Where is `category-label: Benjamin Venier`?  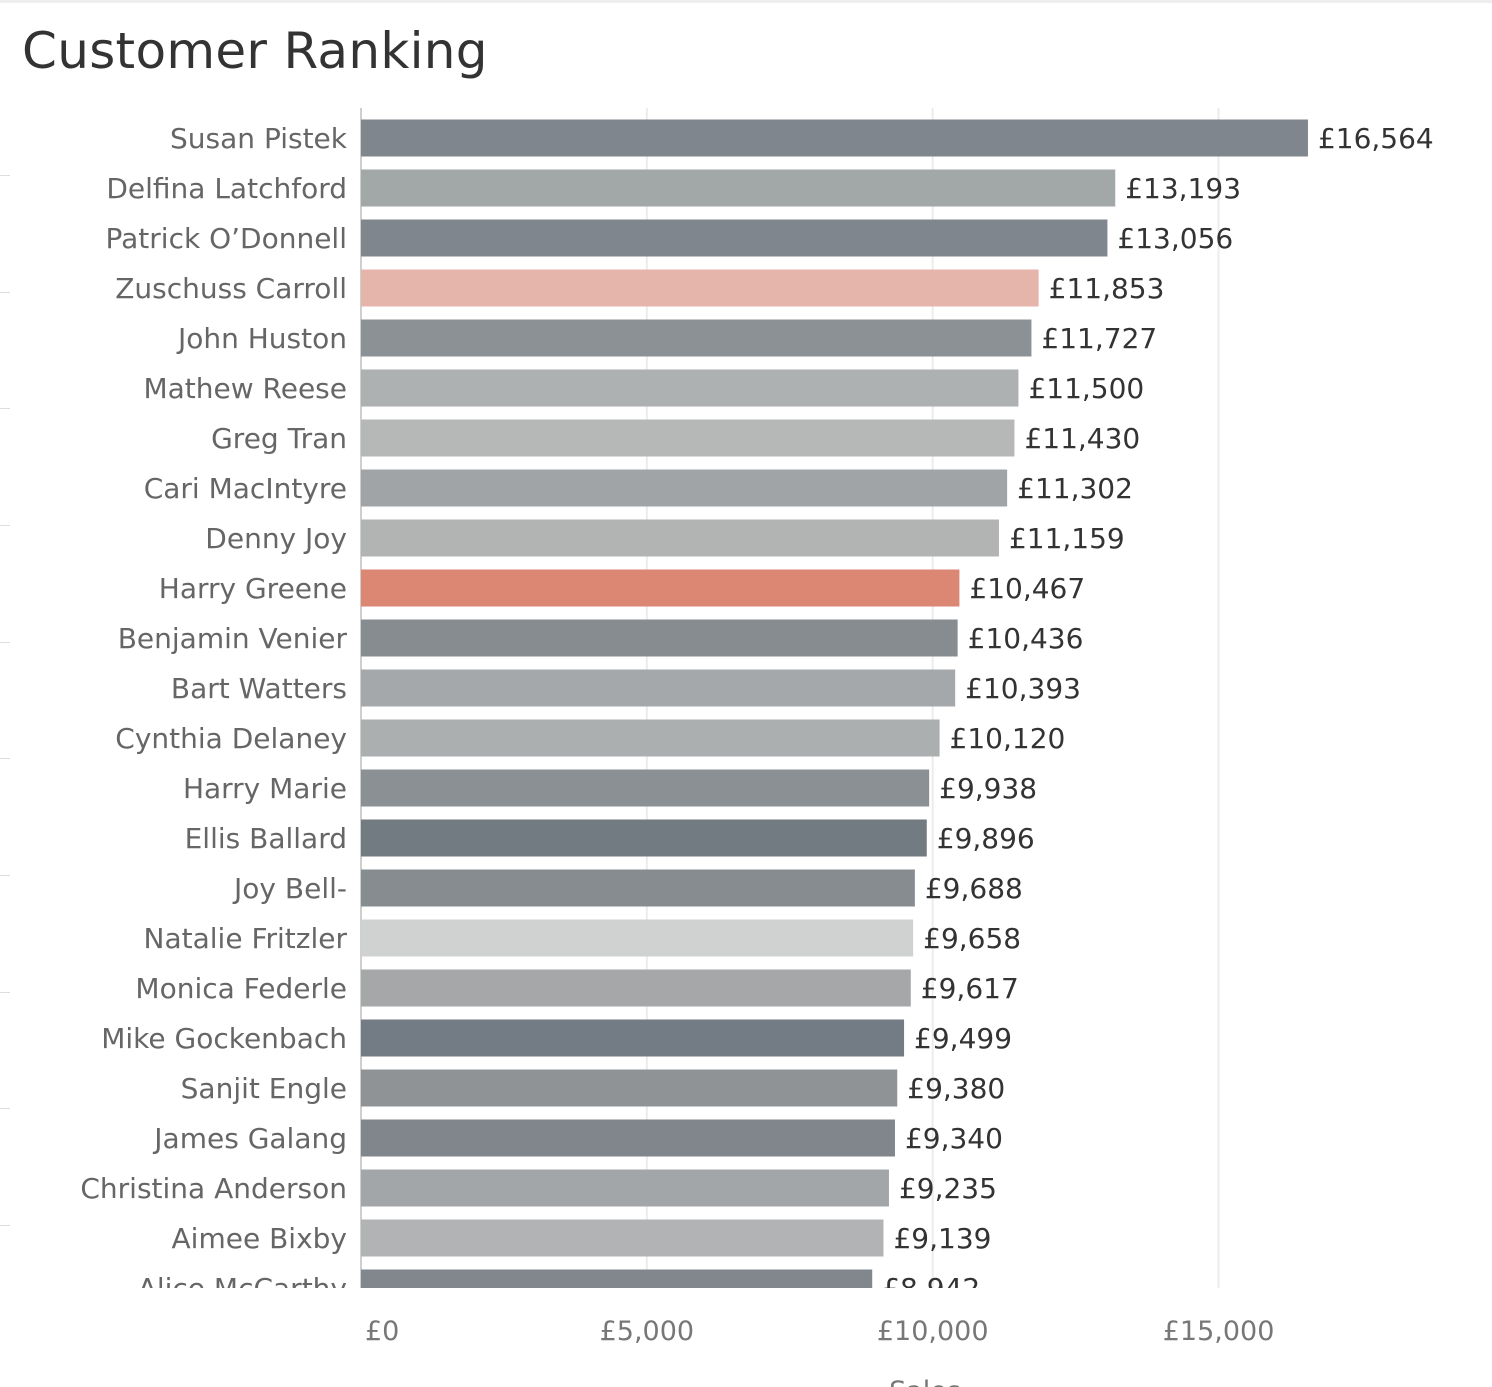 category-label: Benjamin Venier is located at coordinates (233, 638).